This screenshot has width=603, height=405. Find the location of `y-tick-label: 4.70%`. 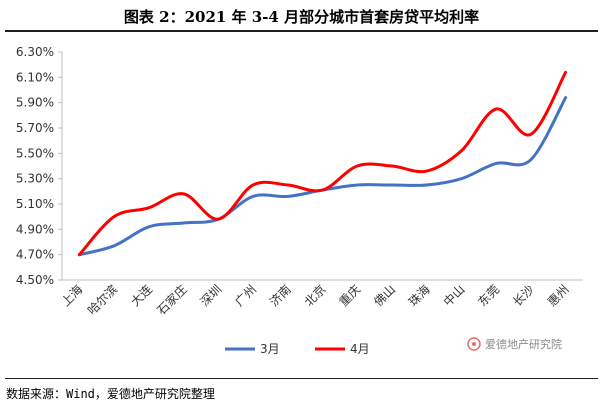

y-tick-label: 4.70% is located at coordinates (35, 255).